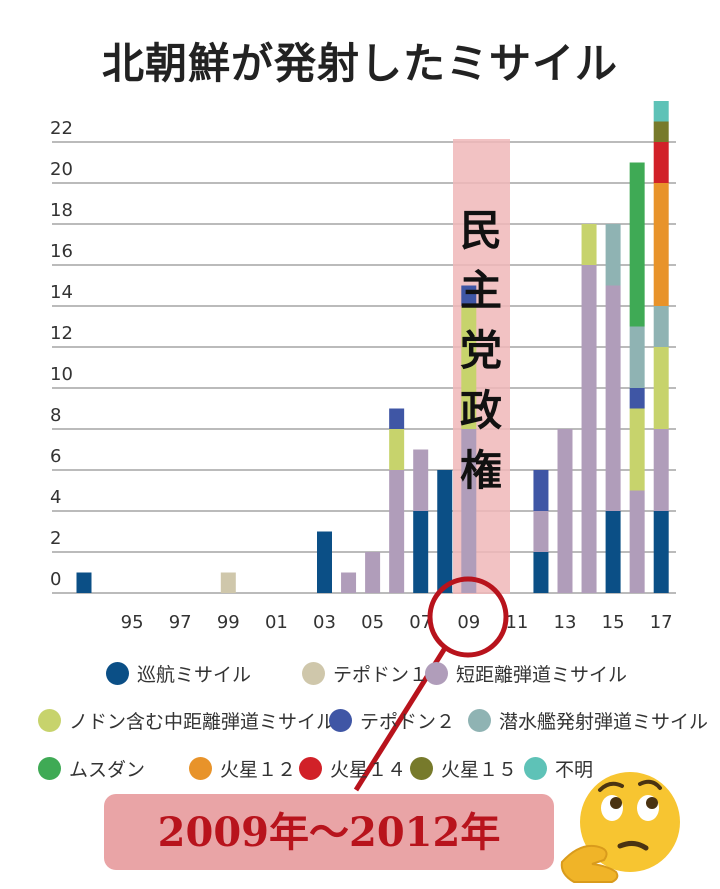 This screenshot has height=889, width=720. Describe the element at coordinates (400, 719) in the screenshot. I see `callout-pointer` at that location.